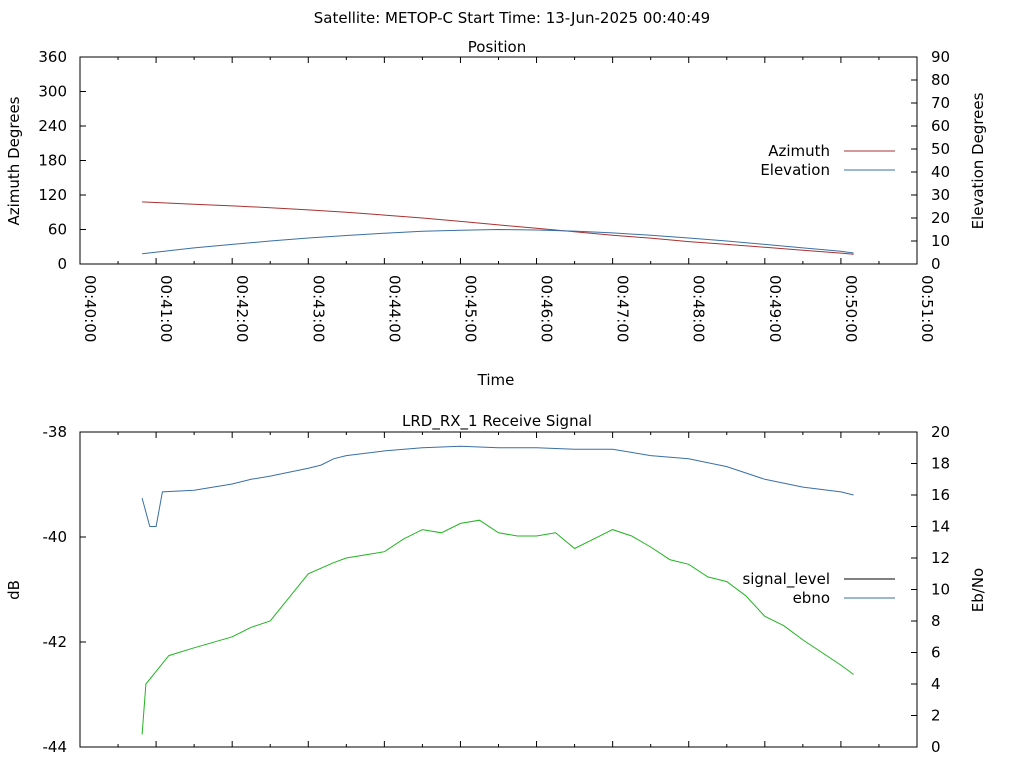 The width and height of the screenshot is (1024, 768). What do you see at coordinates (940, 57) in the screenshot?
I see `position-y2-tick-label: 90` at bounding box center [940, 57].